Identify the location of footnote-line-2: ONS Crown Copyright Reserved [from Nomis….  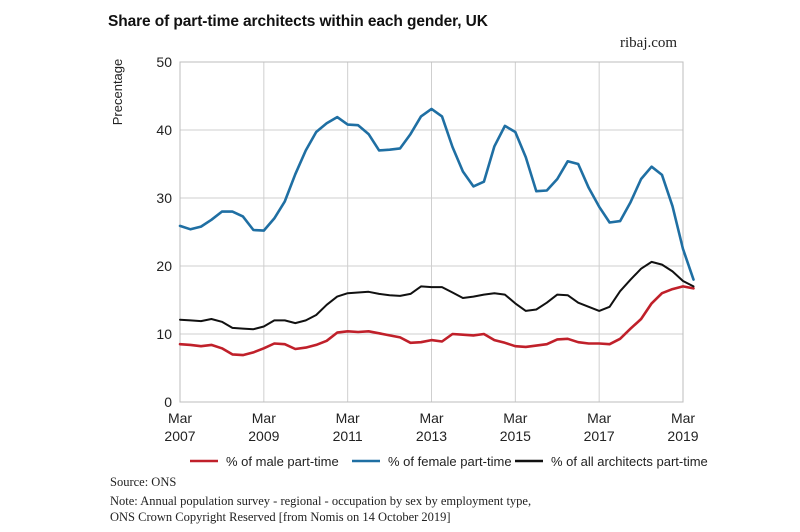
(280, 517).